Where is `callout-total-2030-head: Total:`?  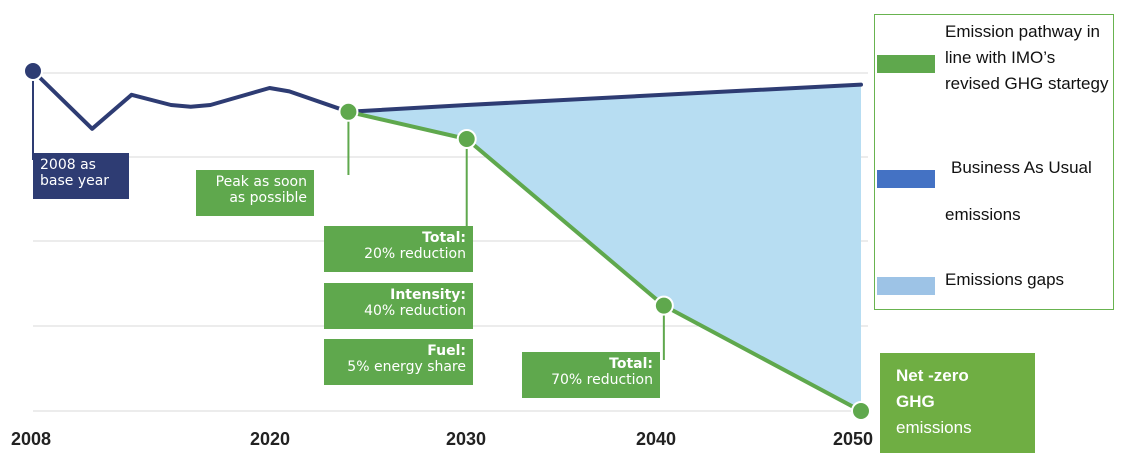
callout-total-2030-head: Total: is located at coordinates (444, 238).